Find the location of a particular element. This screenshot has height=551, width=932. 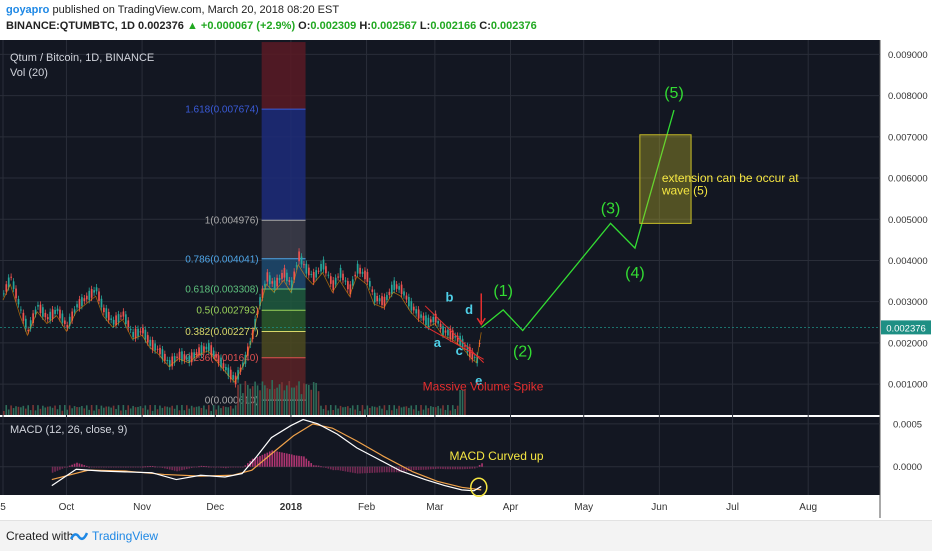

chart-title: Qtum / Bitcoin, 1D, BINANCE is located at coordinates (82, 58).